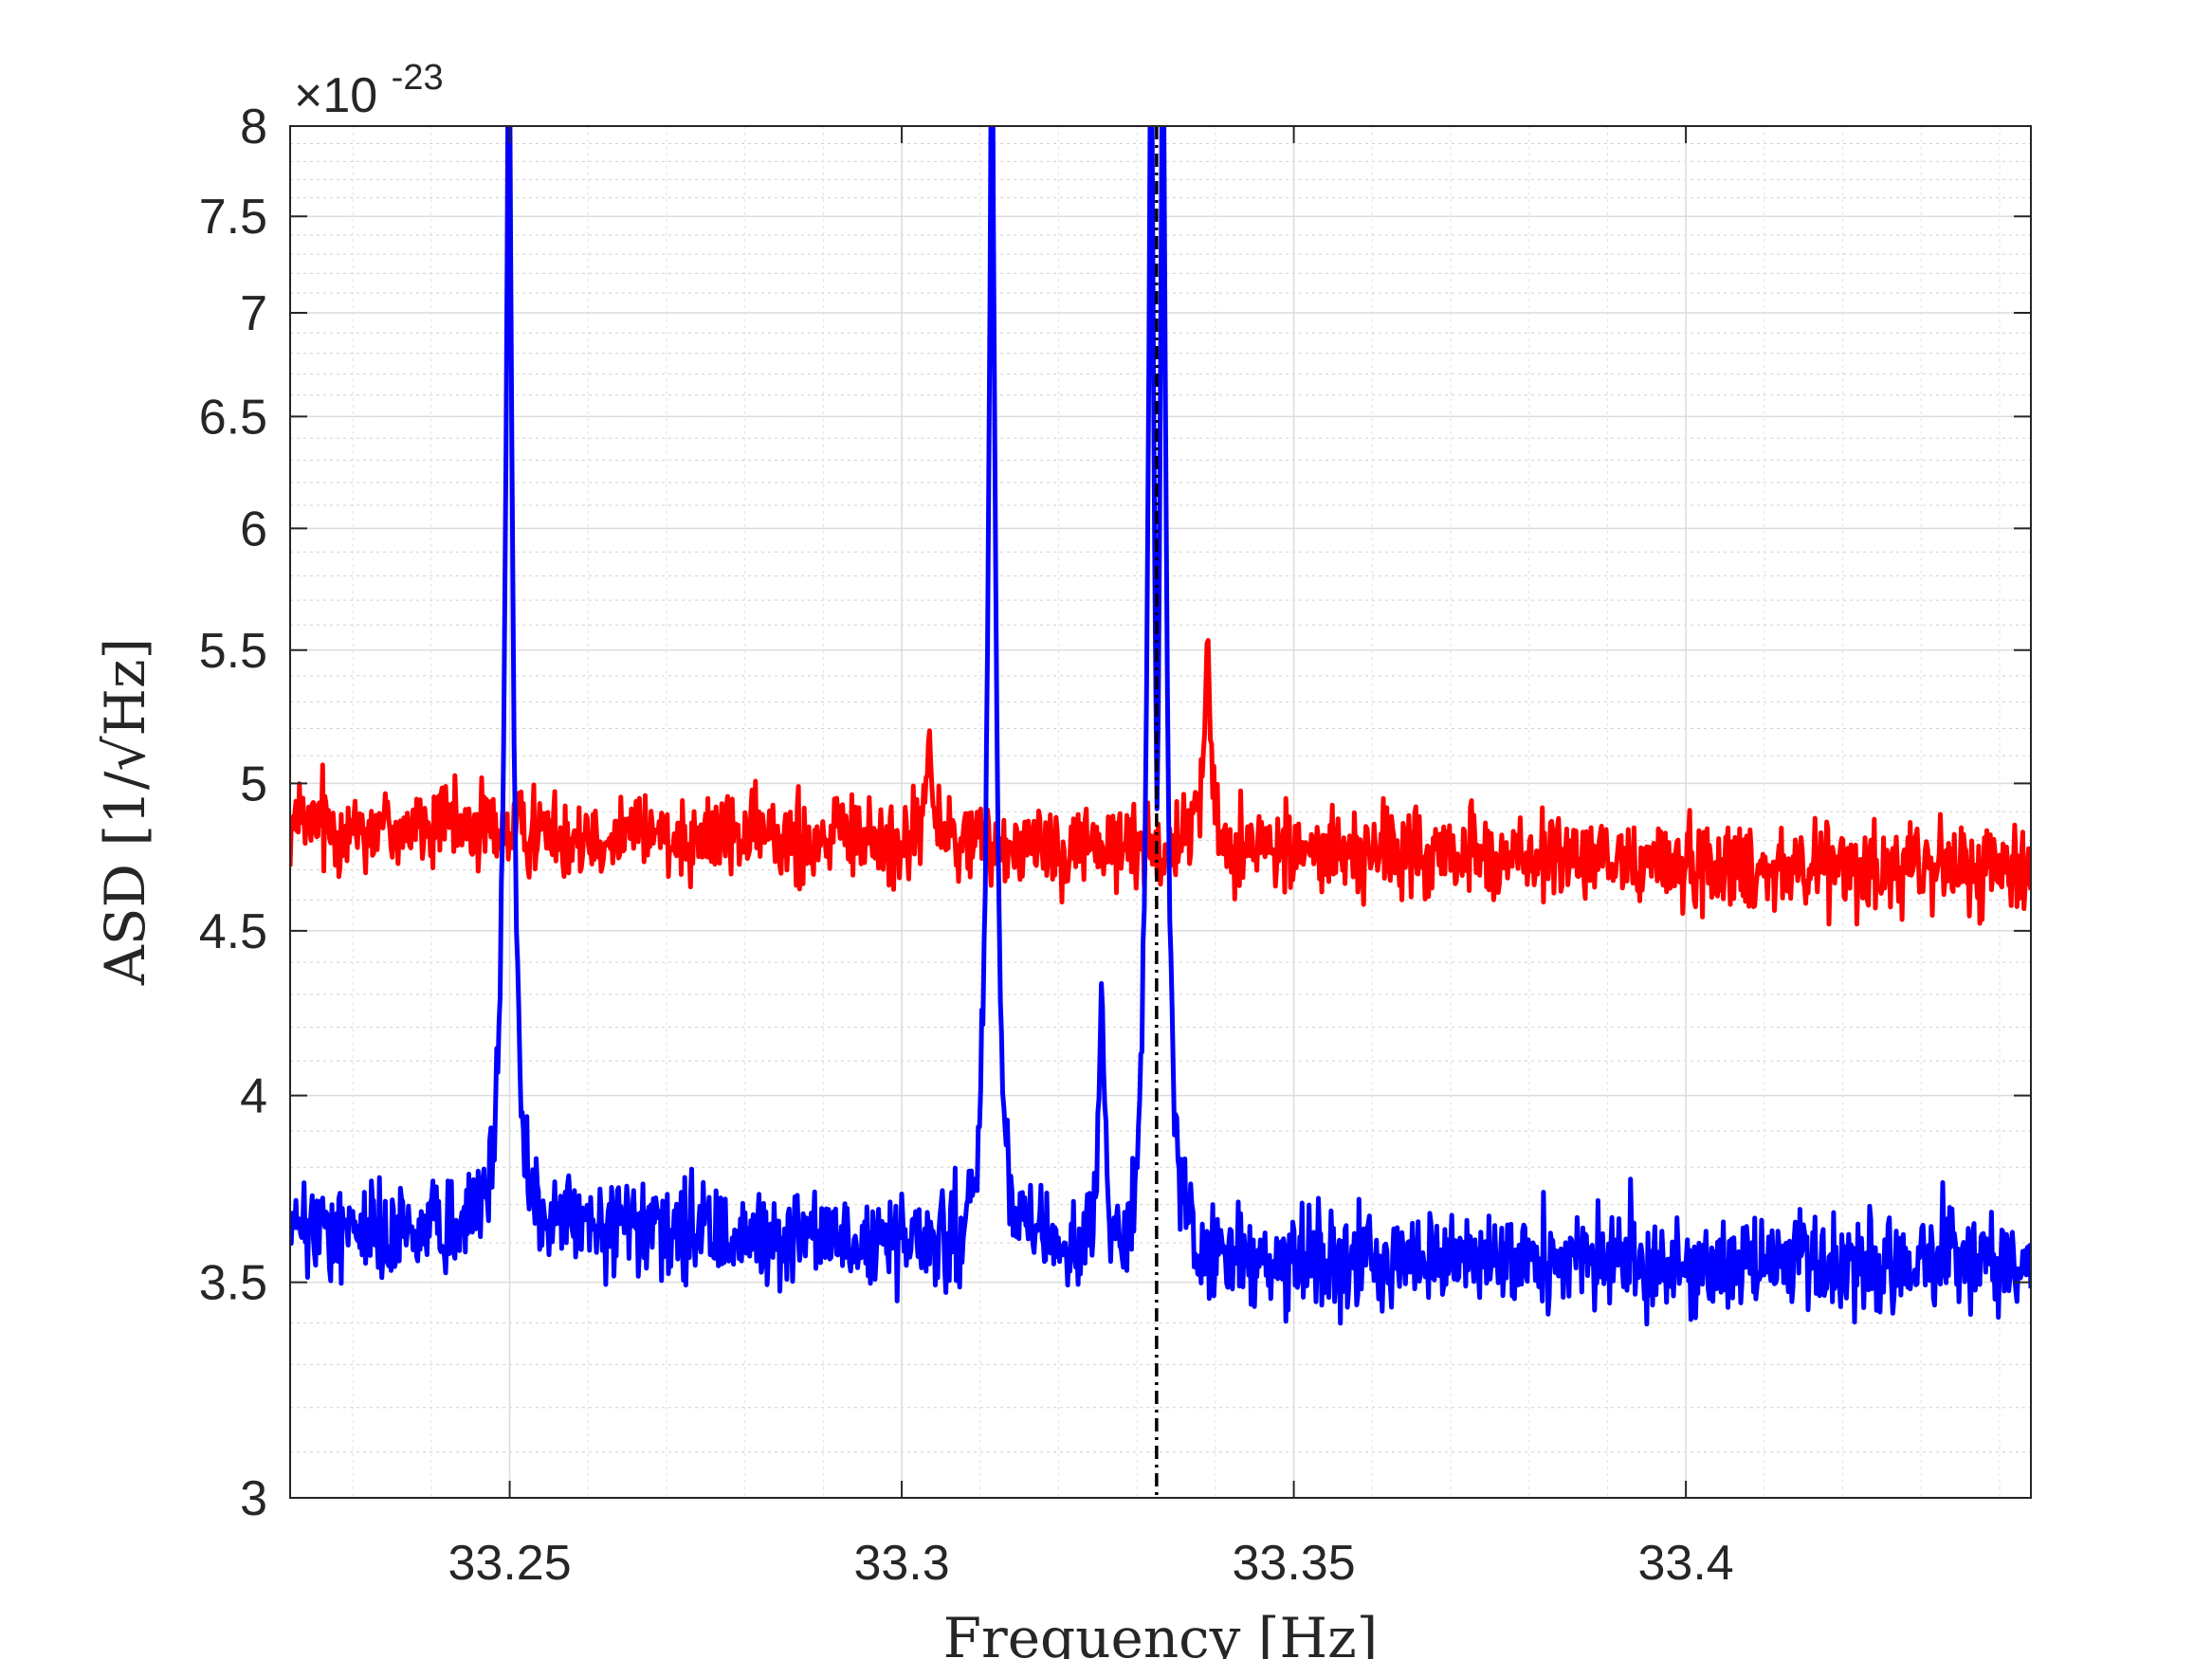  I want to click on y-exponent-label: ×10 -23, so click(369, 90).